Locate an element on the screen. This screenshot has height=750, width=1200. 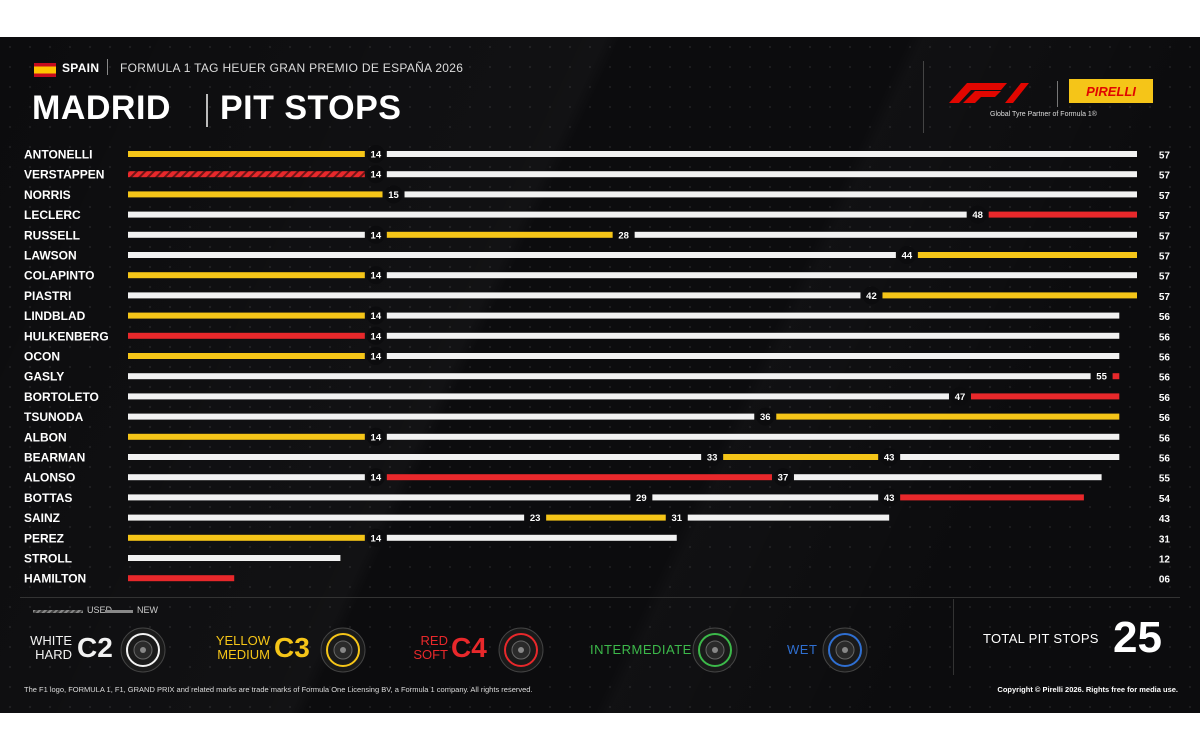
driver-row: GASLY 55 56 is located at coordinates (597, 376).